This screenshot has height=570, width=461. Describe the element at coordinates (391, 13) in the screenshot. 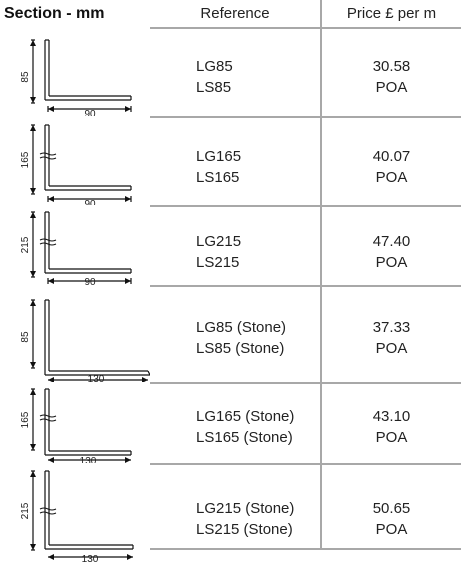

I see `price-header: Price £ per m` at that location.